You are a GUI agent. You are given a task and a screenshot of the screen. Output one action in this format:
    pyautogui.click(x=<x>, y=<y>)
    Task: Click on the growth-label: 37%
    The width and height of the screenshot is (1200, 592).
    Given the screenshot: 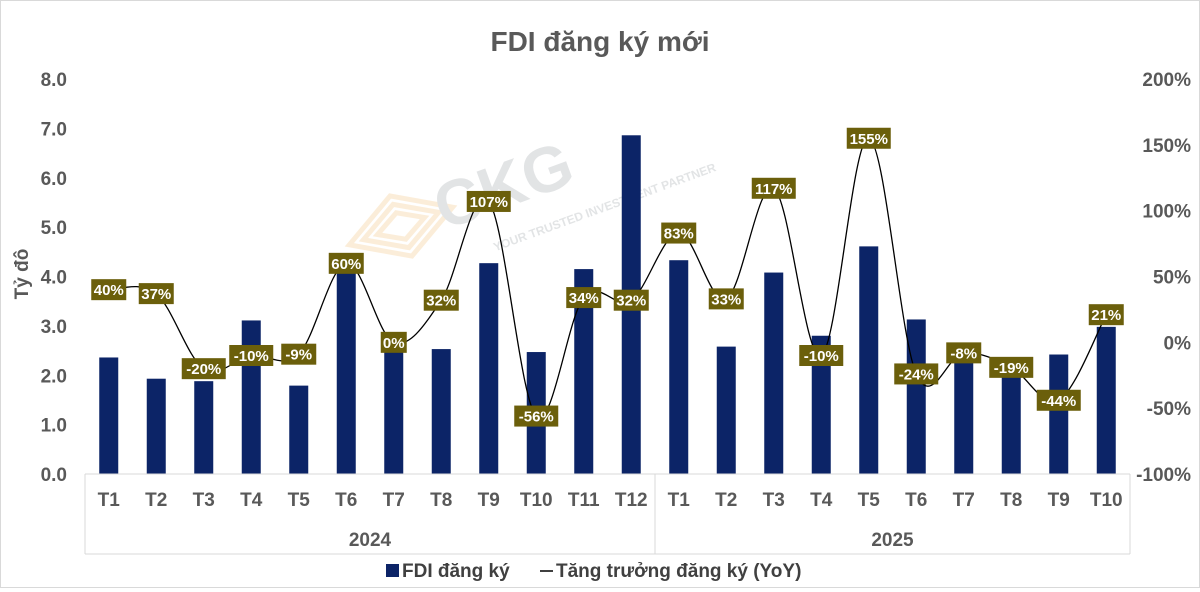 What is the action you would take?
    pyautogui.click(x=156, y=294)
    